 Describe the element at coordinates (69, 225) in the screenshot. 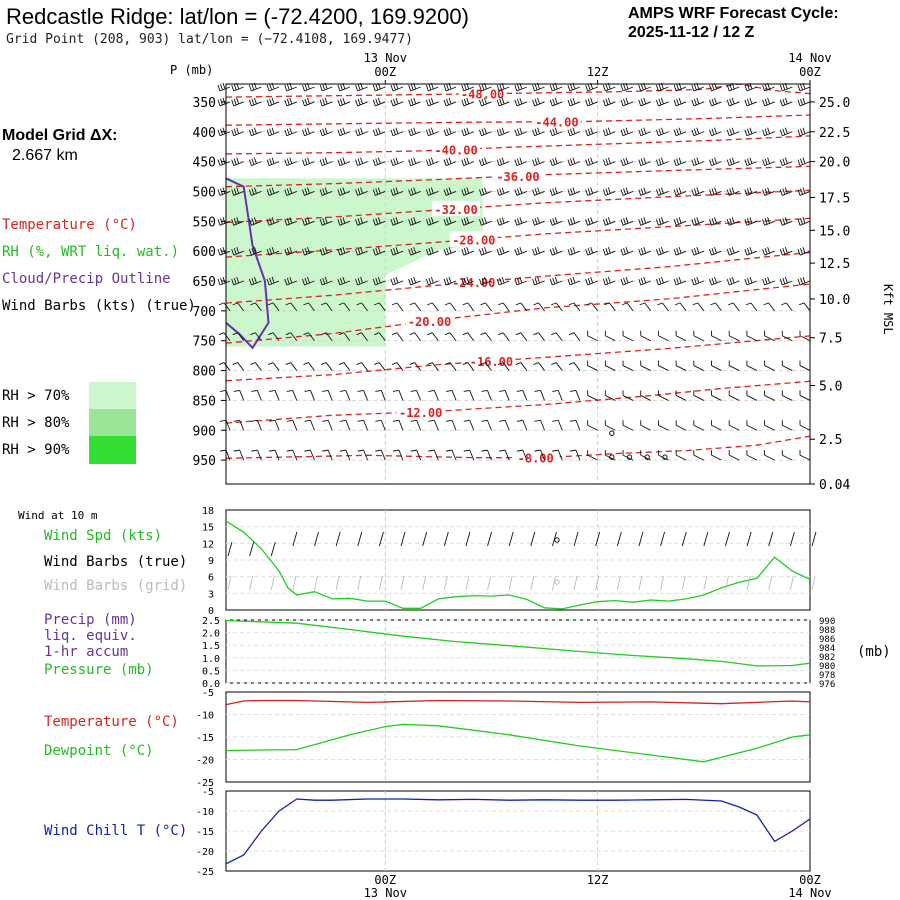

I see `legend-temperature: Temperature (°C)` at that location.